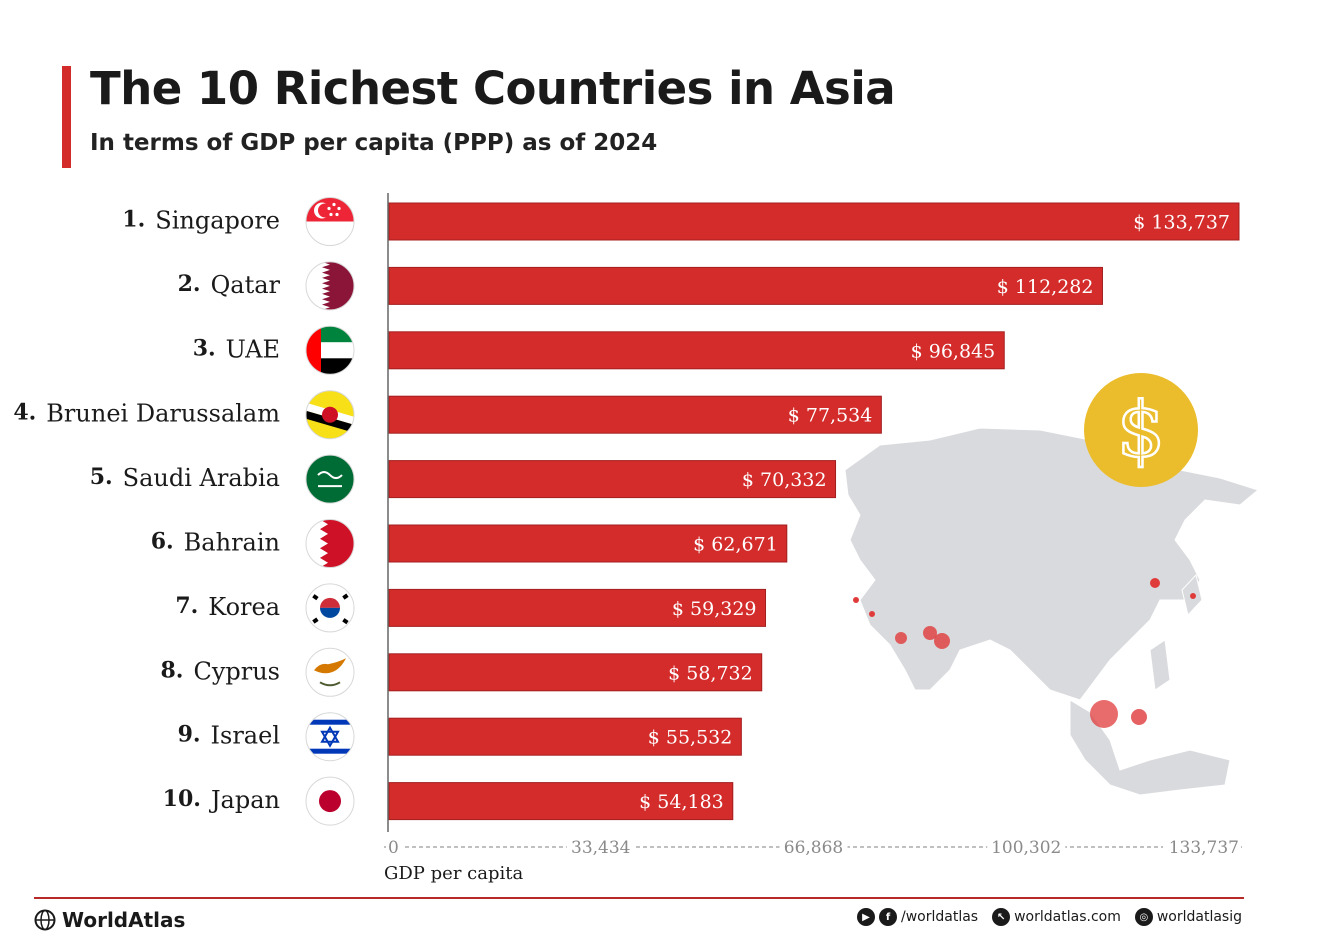  I want to click on asia-map-icon, so click(1052, 611).